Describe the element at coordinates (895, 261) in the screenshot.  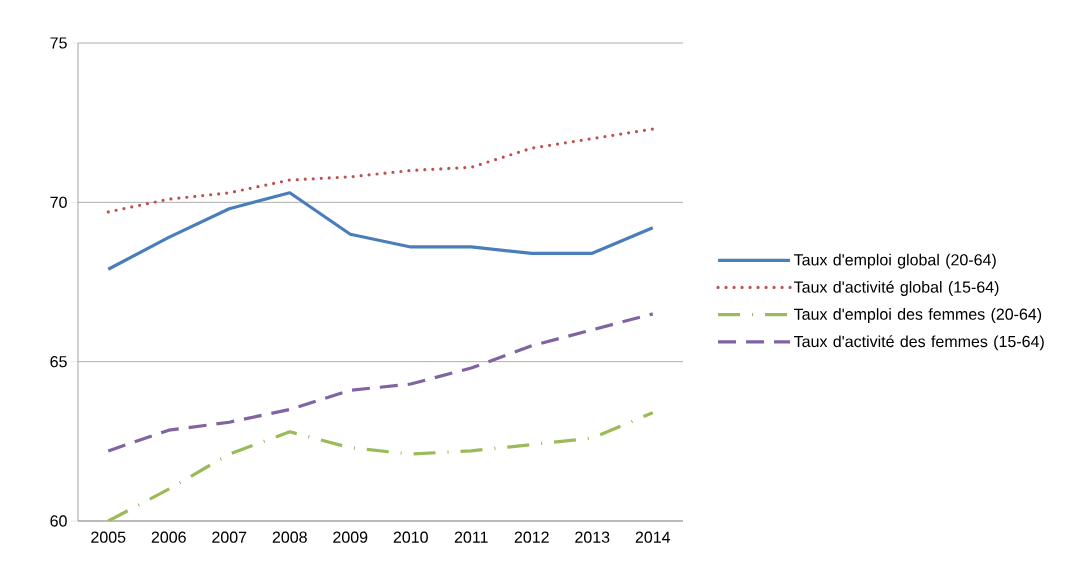
I see `legend-label: Taux d'emploi global (20-64)` at that location.